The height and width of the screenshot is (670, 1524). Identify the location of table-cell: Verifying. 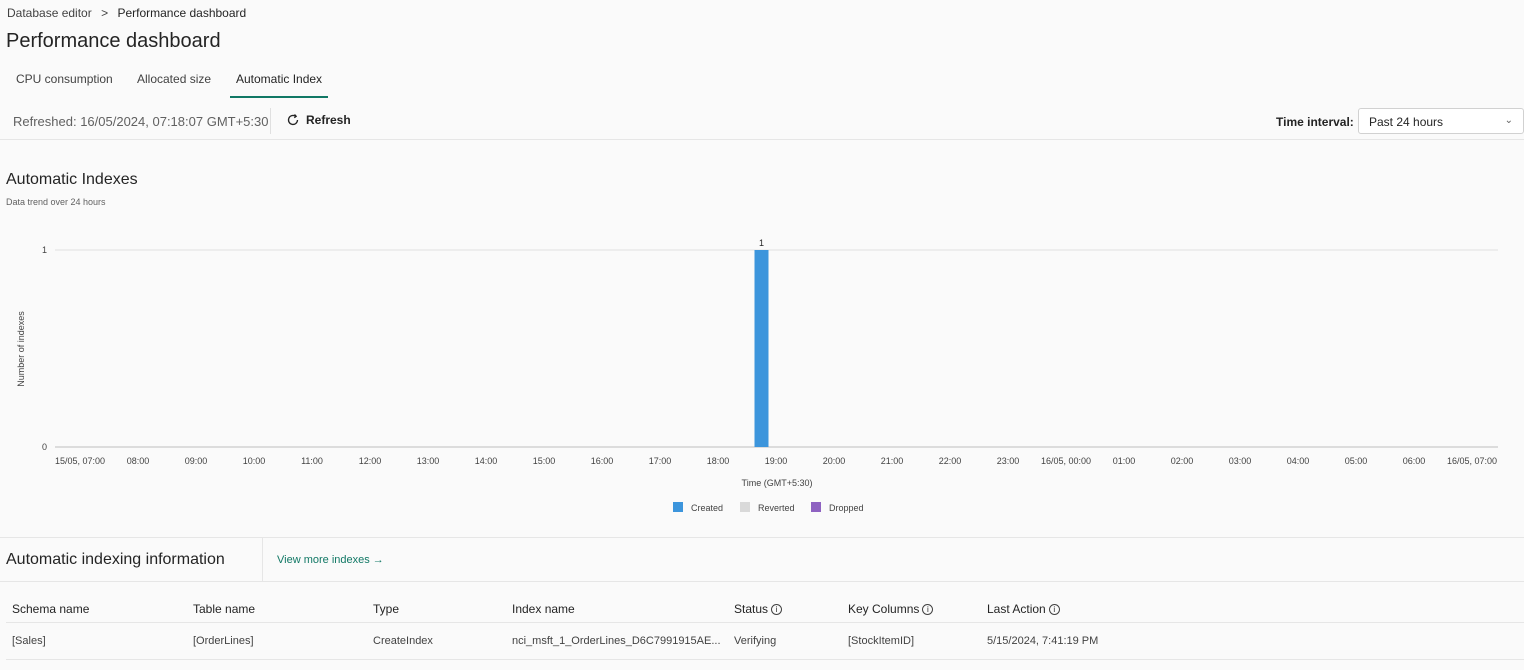
(755, 641).